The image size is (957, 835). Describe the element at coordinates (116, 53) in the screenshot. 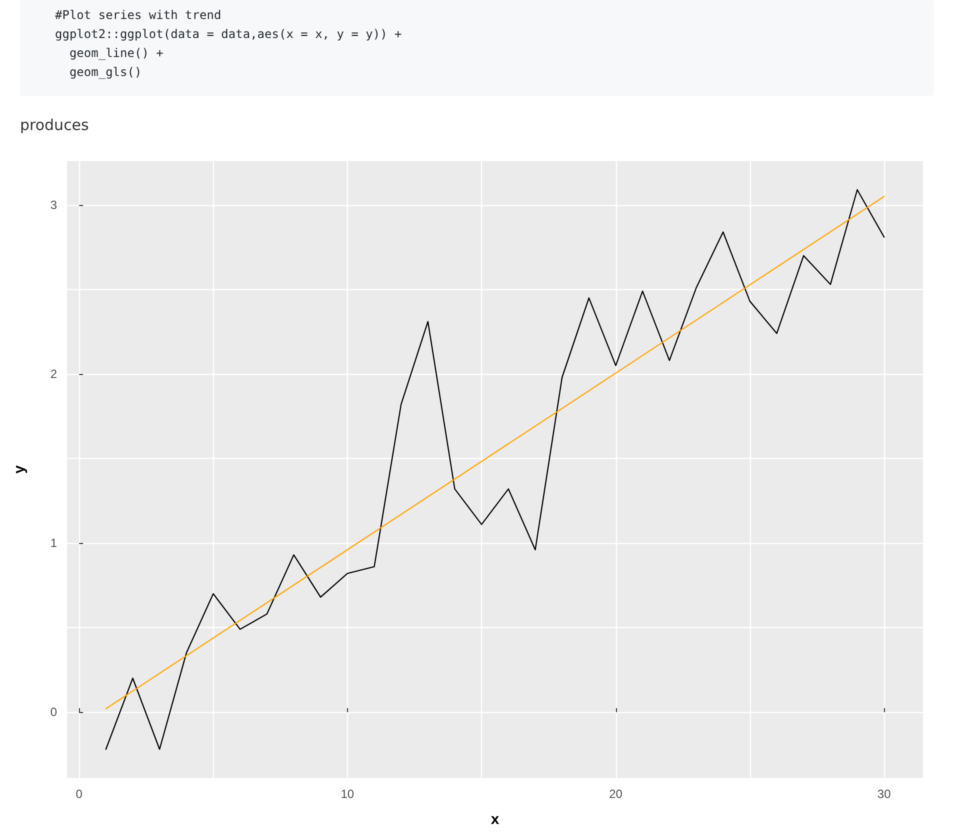

I see `text: geom_line() +` at that location.